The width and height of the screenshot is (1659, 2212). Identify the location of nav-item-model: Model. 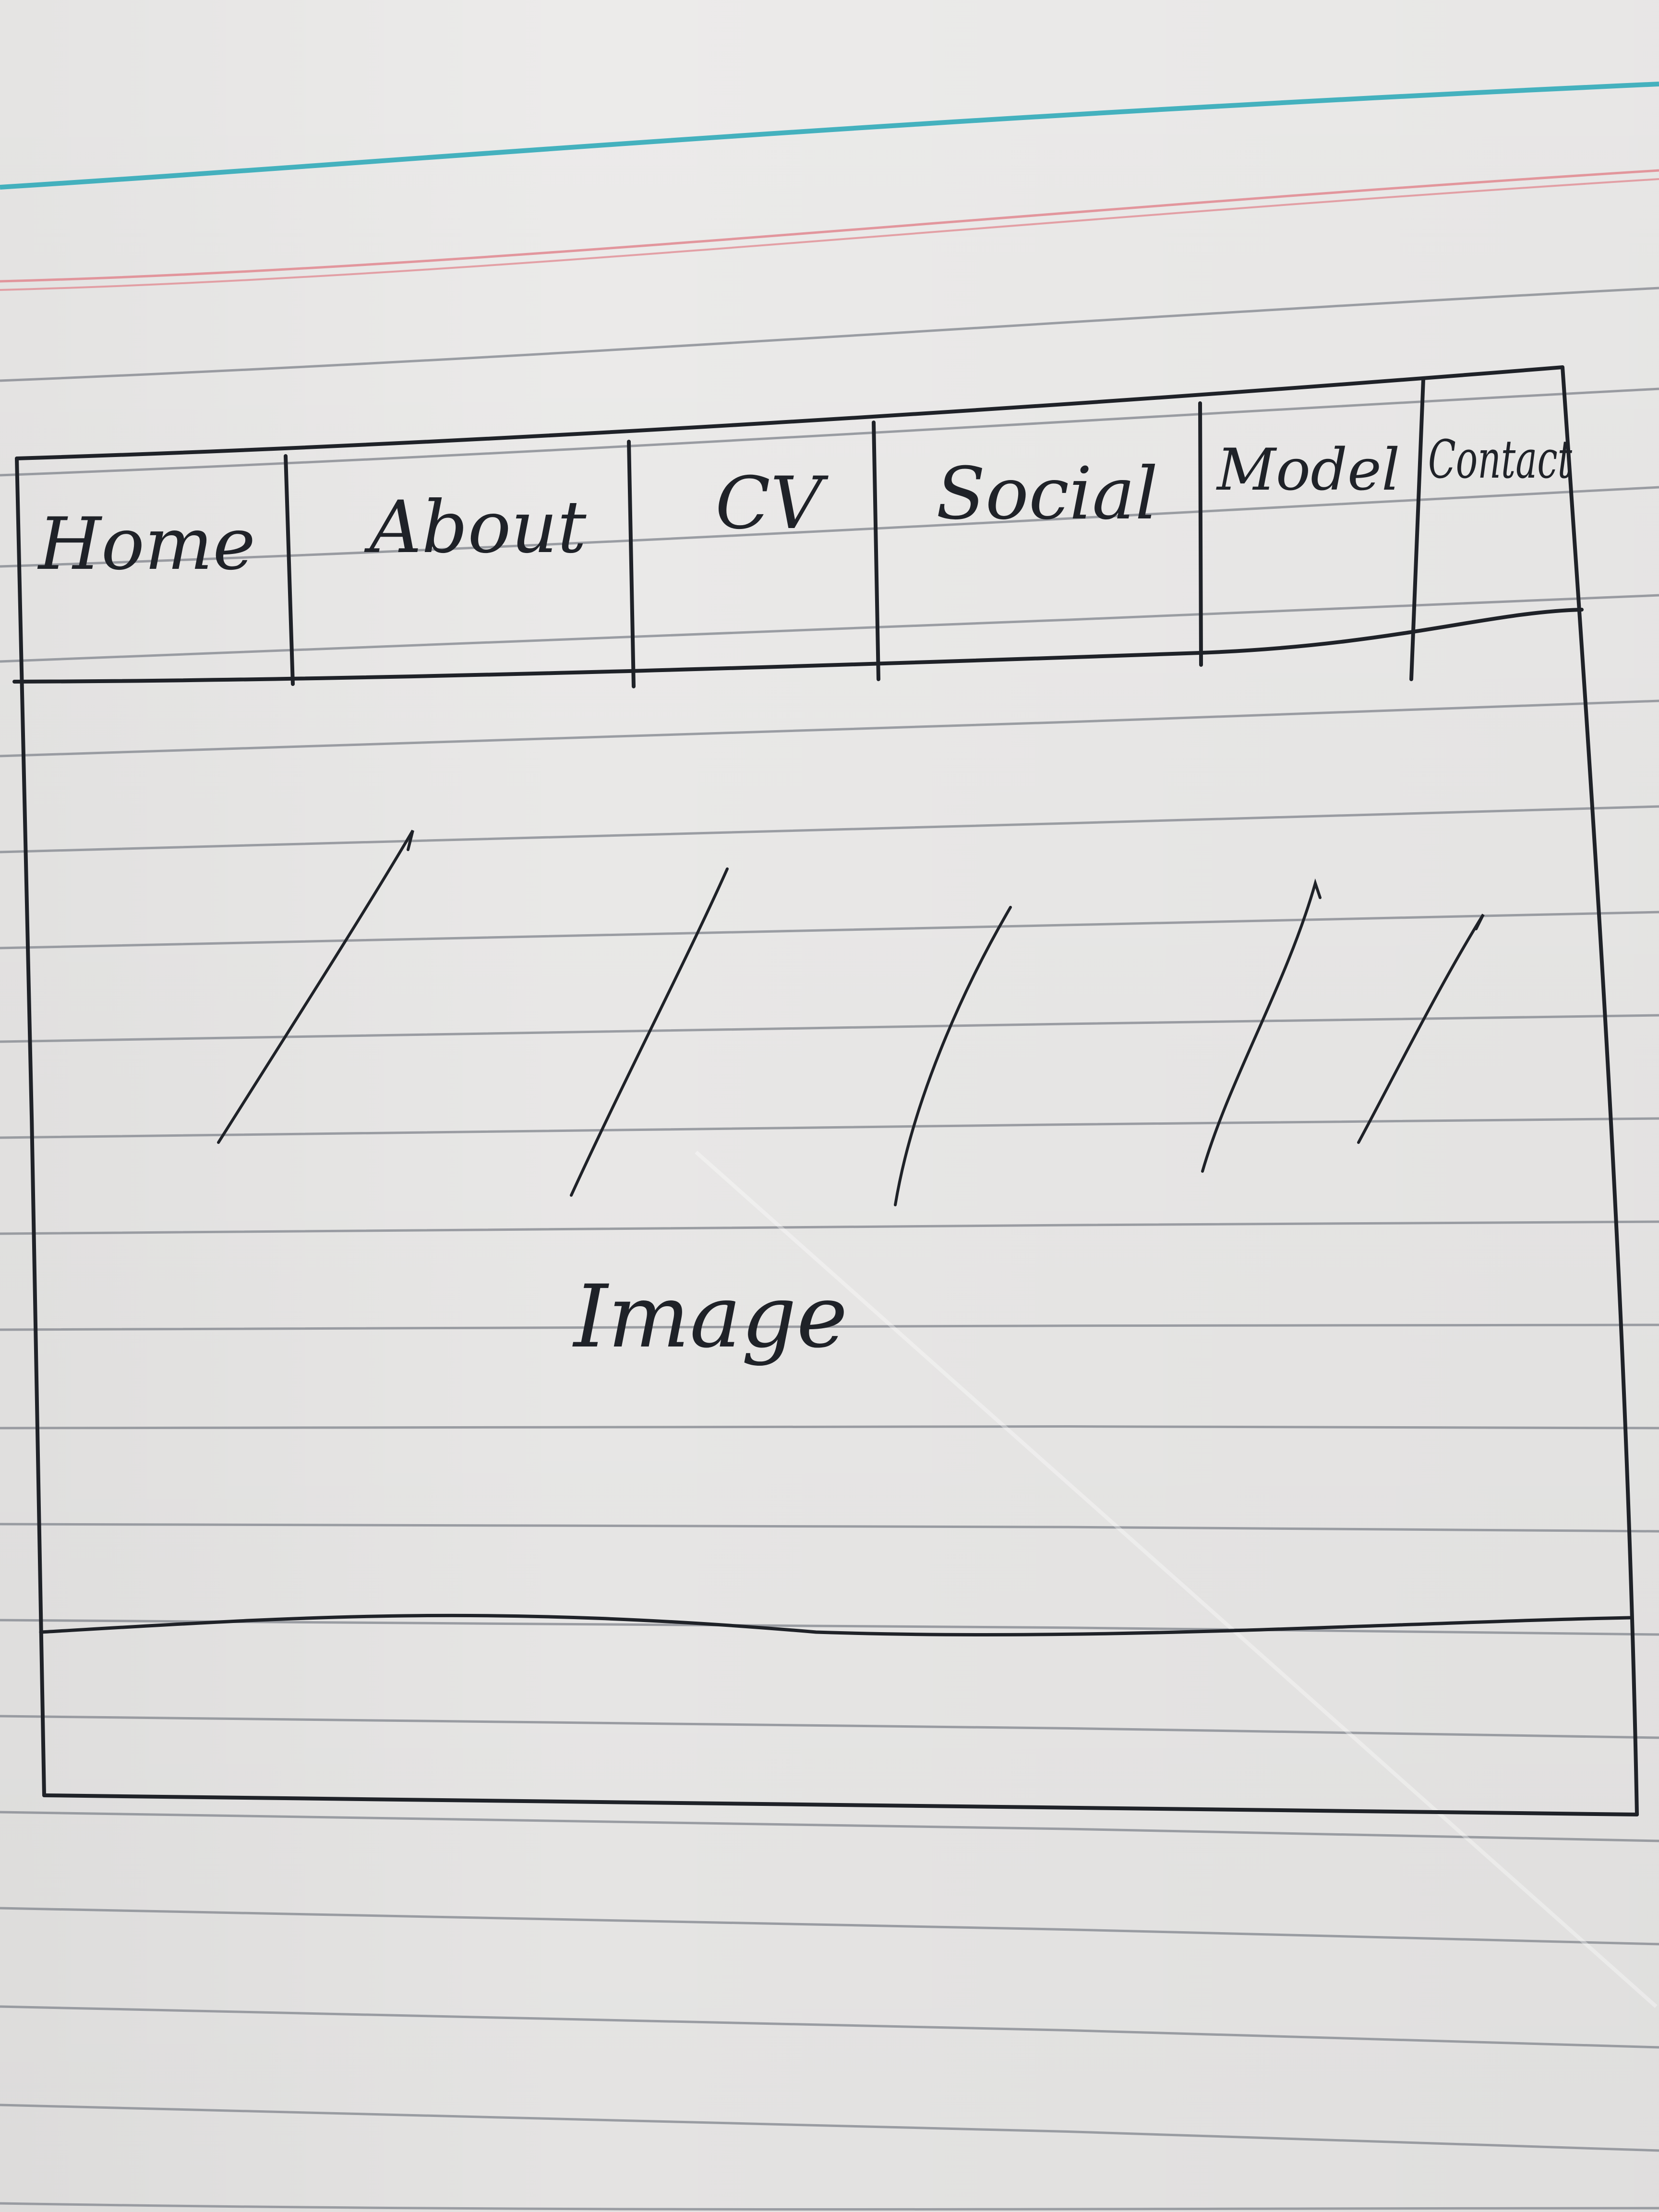
(1308, 471).